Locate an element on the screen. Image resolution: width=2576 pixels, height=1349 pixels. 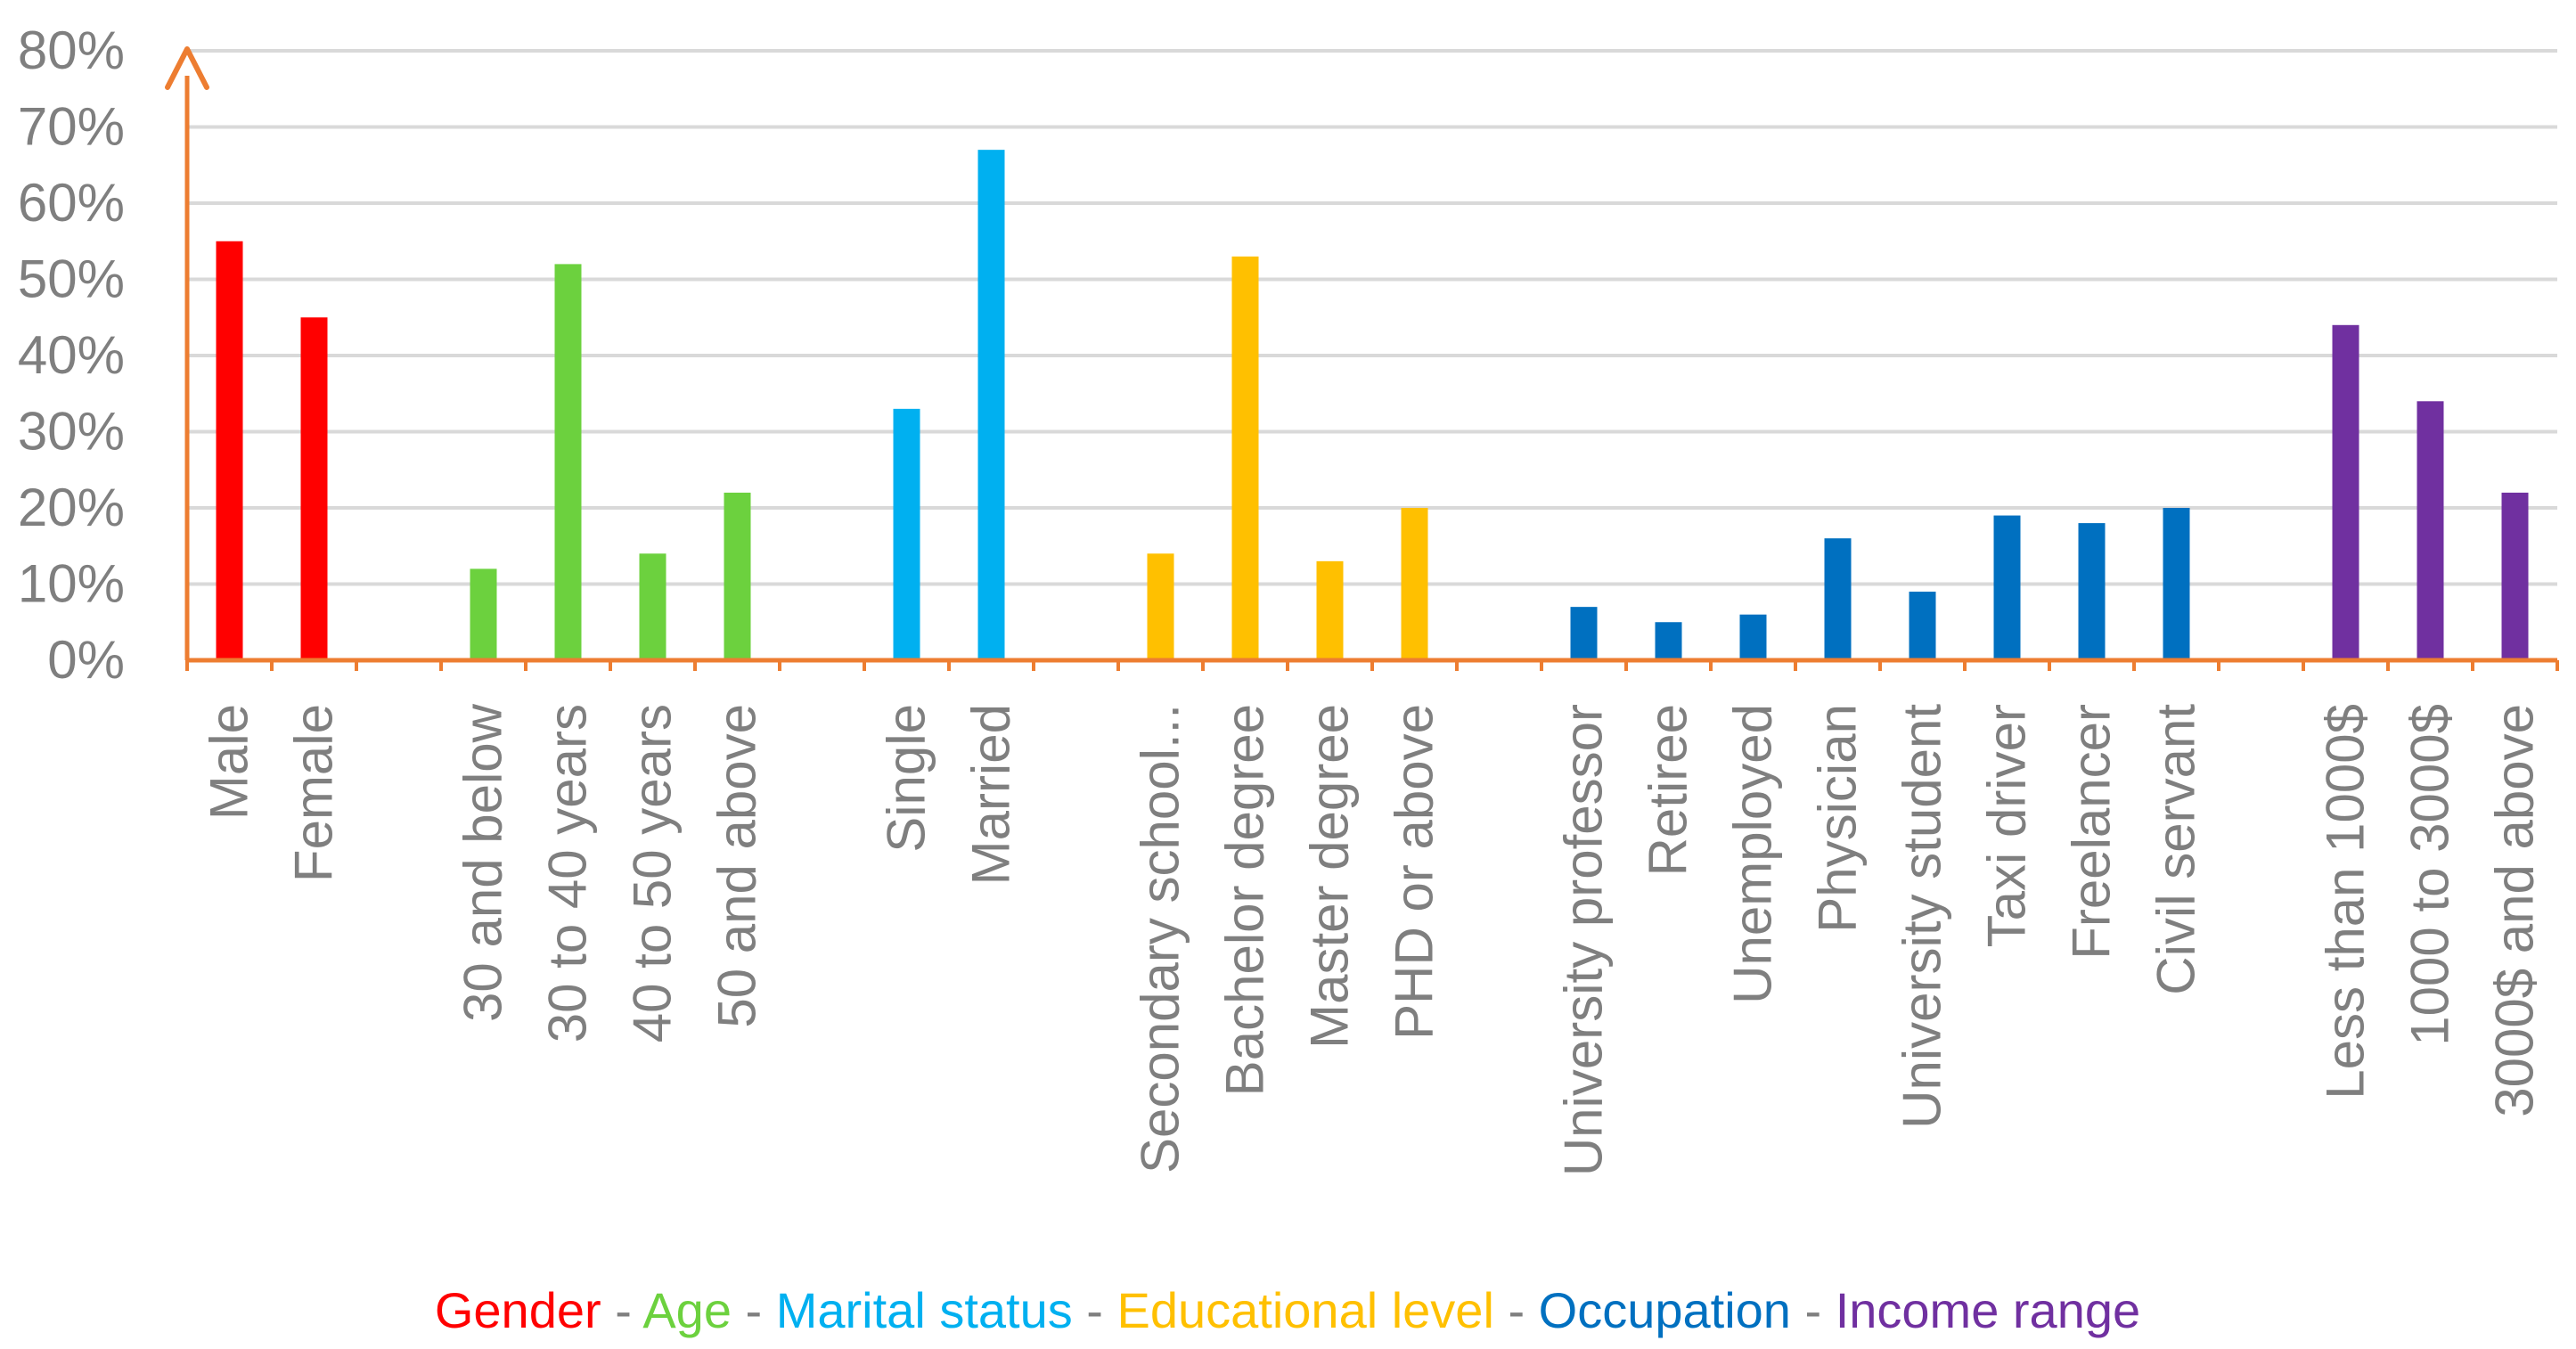
x-category-label: 3000$ and above is located at coordinates (2515, 910).